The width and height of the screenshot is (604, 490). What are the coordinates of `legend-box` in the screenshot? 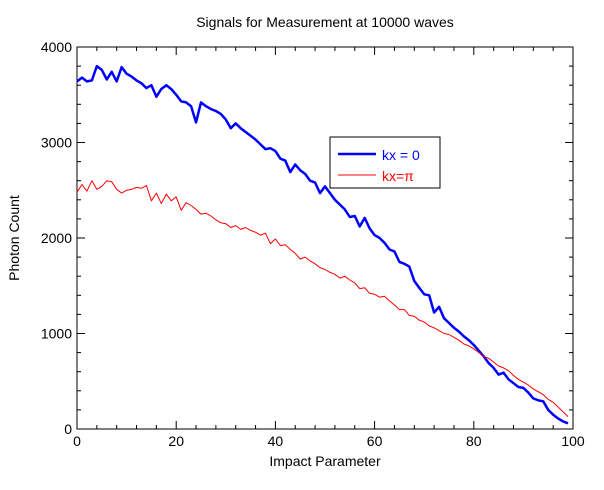 It's located at (385, 162).